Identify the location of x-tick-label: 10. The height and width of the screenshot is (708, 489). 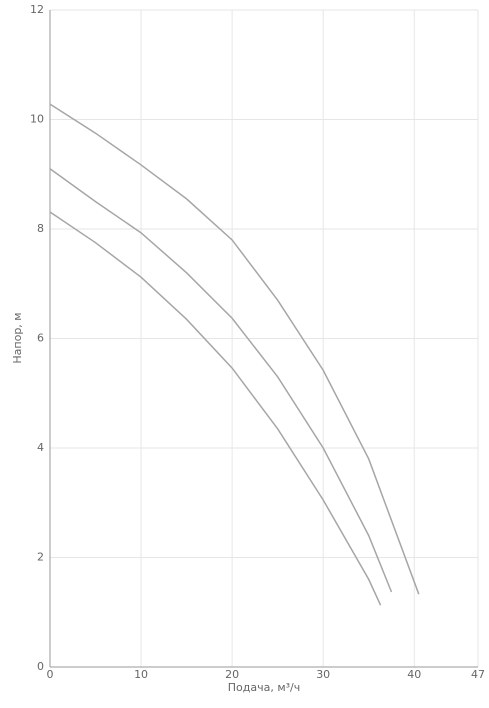
(141, 674).